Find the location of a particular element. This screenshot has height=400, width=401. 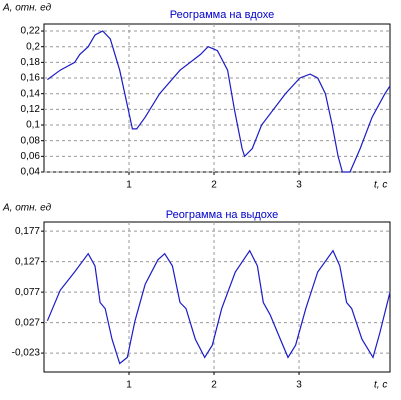

y-tick-label: 0,12 is located at coordinates (31, 109).